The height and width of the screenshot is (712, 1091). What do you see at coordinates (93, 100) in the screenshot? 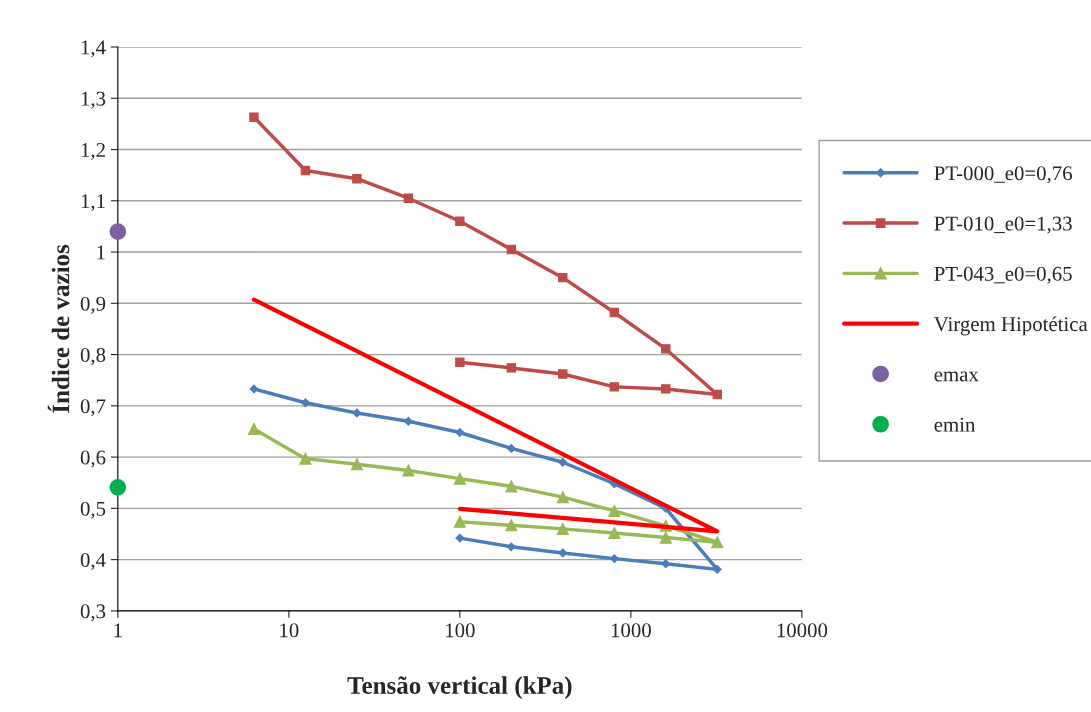
I see `y-tick-label: 1,3` at bounding box center [93, 100].